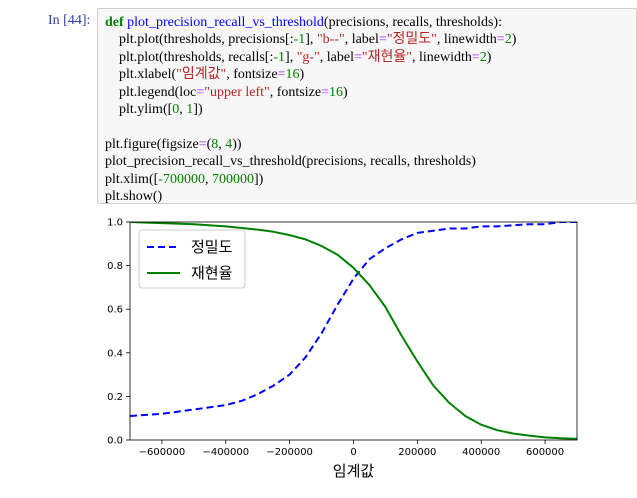  I want to click on x-tick-label: 400000, so click(481, 452).